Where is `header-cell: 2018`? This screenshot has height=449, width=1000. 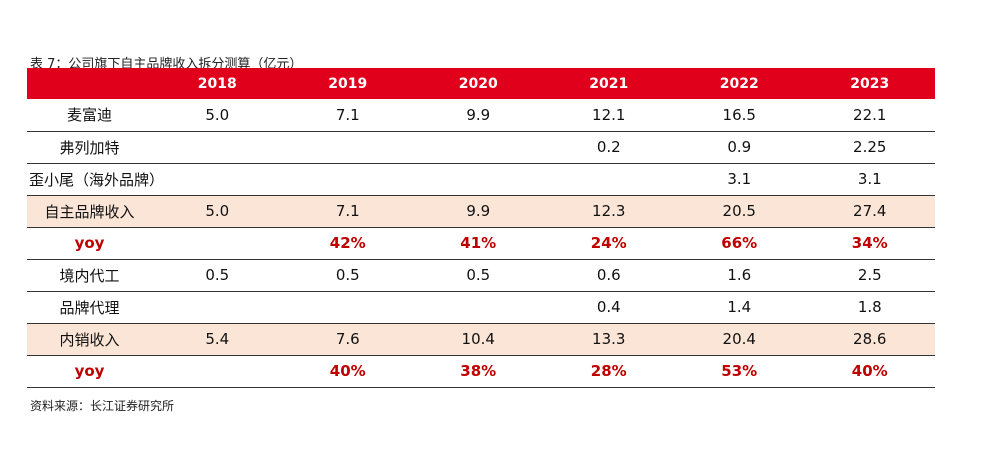 header-cell: 2018 is located at coordinates (217, 83).